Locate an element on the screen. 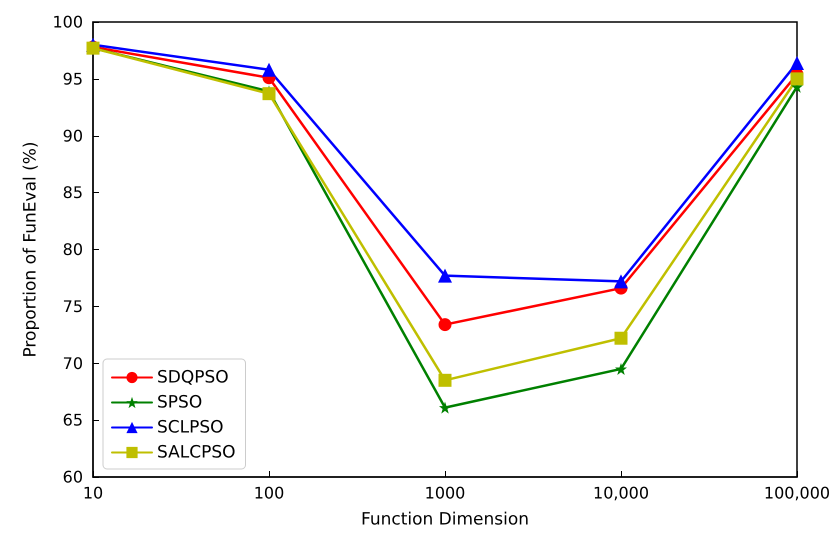  legend-label: SDQPSO is located at coordinates (193, 378).